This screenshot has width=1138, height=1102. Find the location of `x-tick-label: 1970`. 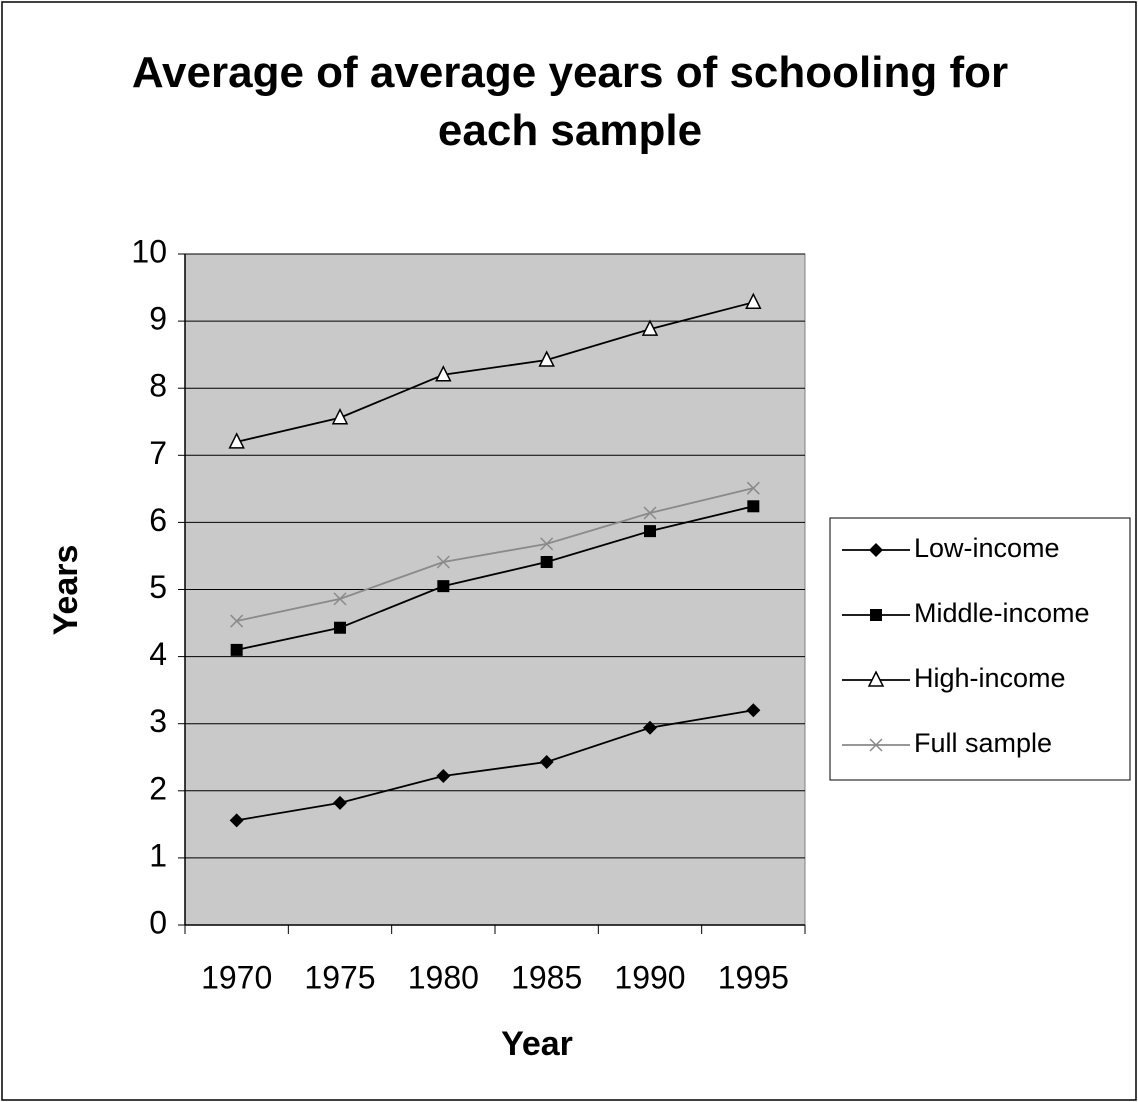

x-tick-label: 1970 is located at coordinates (236, 977).